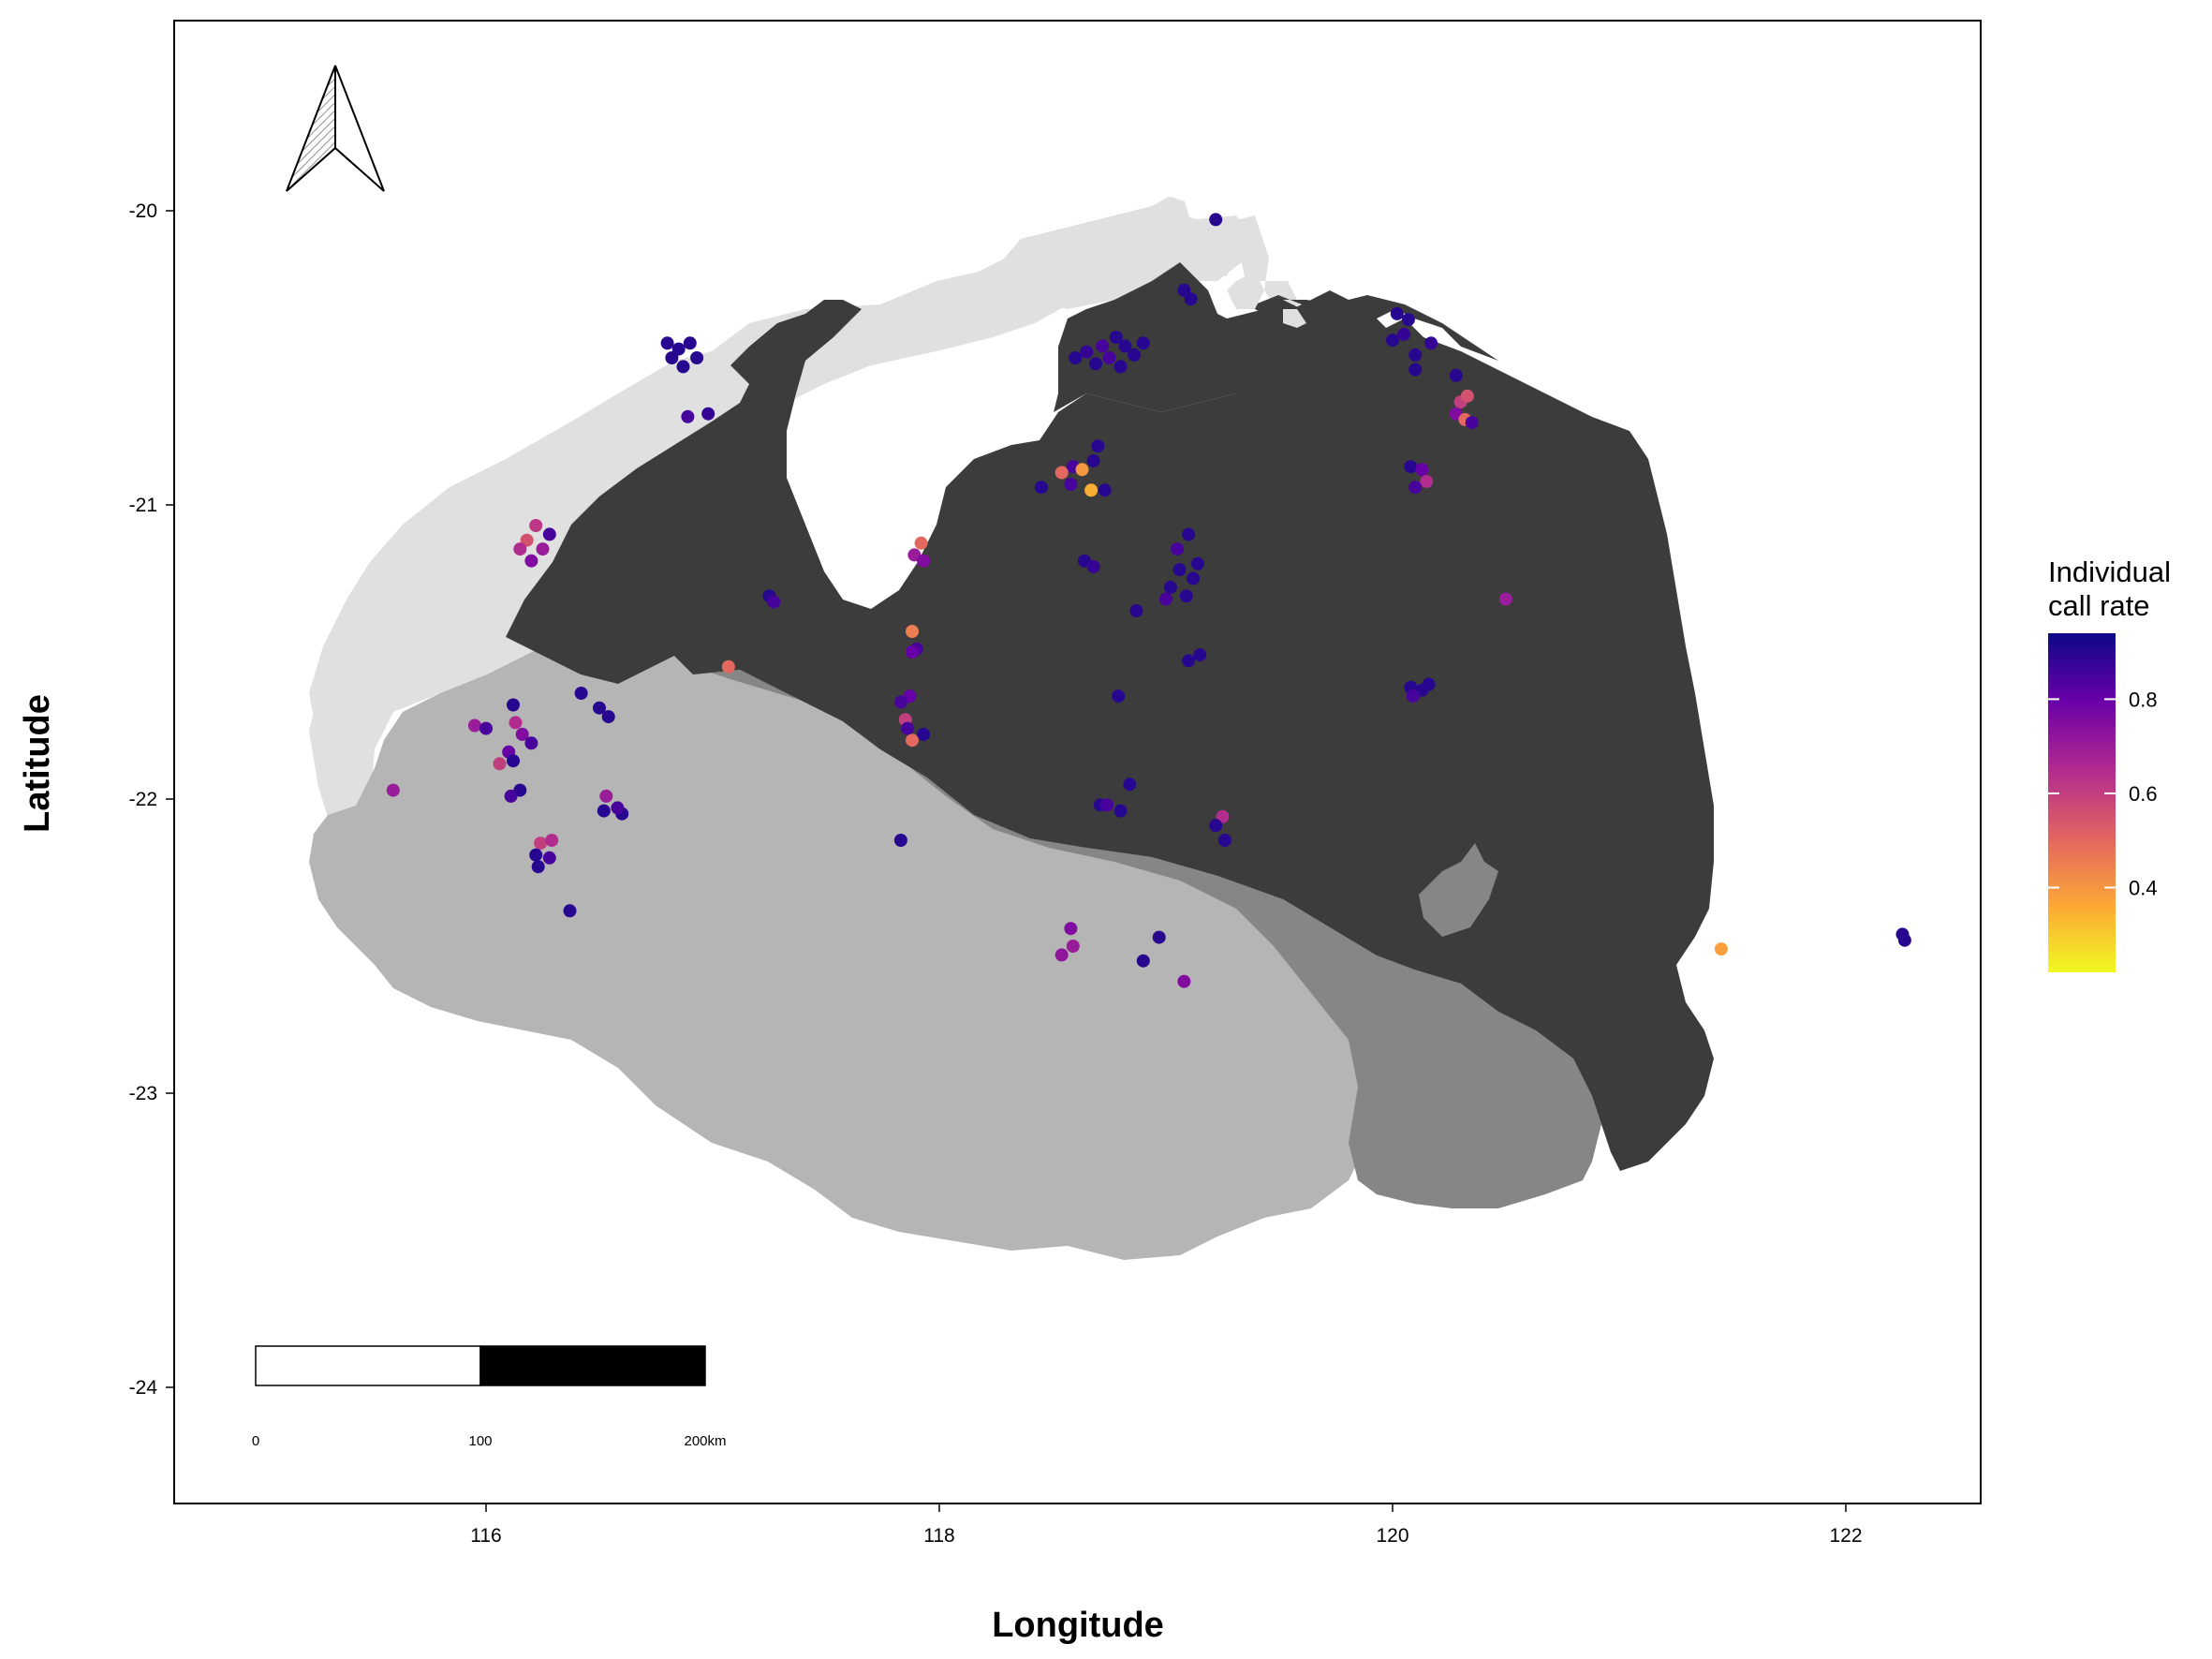 Image resolution: width=2212 pixels, height=1659 pixels. What do you see at coordinates (1138, 932) in the screenshot?
I see `region-transition` at bounding box center [1138, 932].